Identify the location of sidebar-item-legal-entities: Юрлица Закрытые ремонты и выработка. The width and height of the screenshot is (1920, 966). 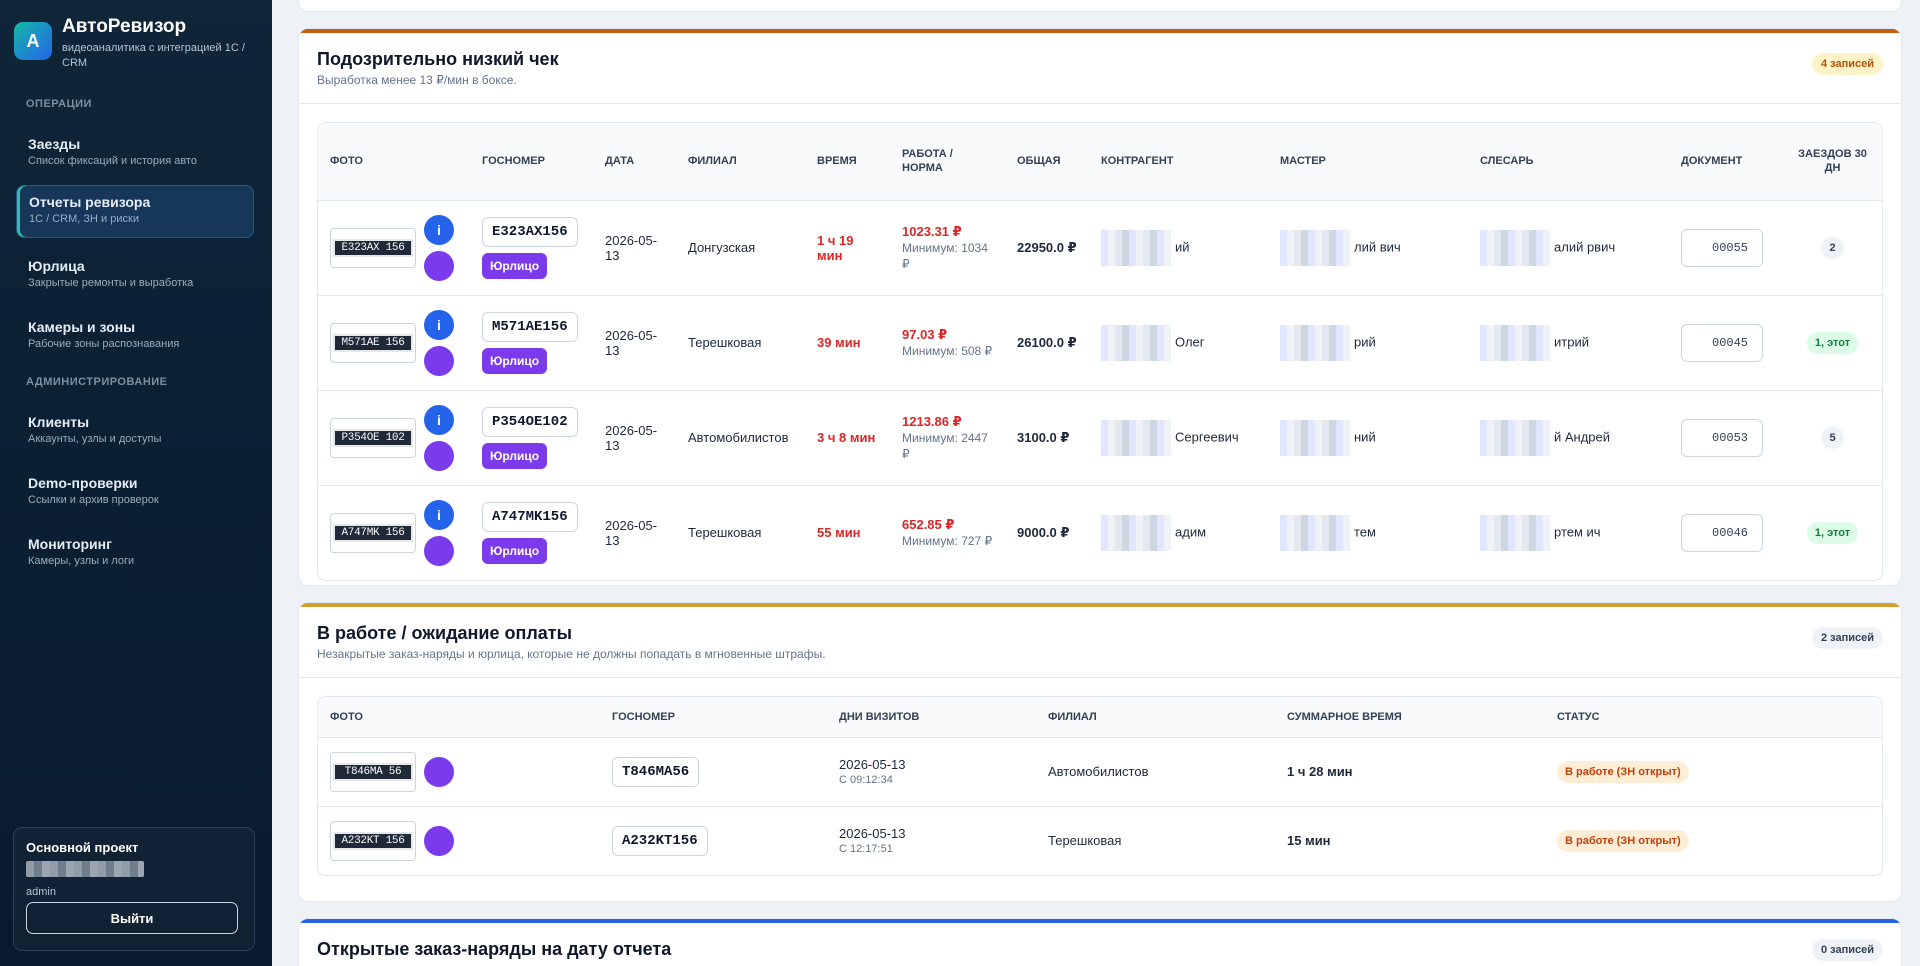
(135, 276).